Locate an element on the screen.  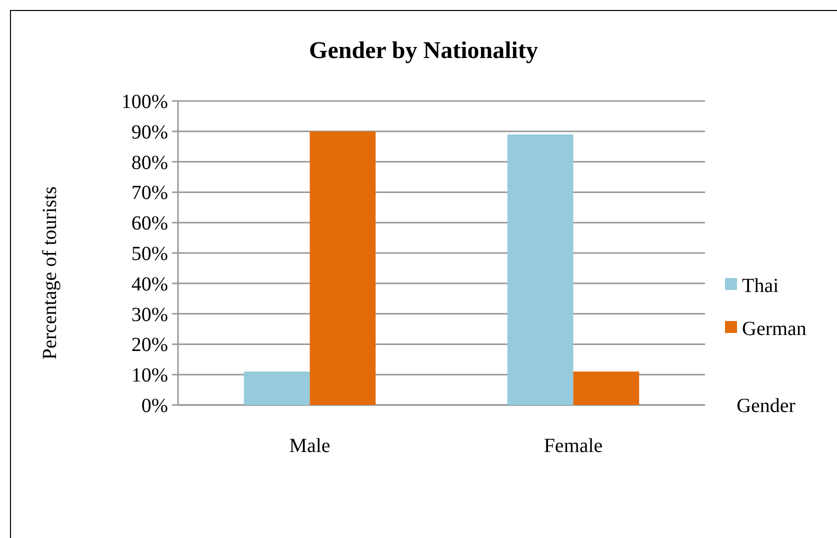
x-tick-label: Female is located at coordinates (573, 446).